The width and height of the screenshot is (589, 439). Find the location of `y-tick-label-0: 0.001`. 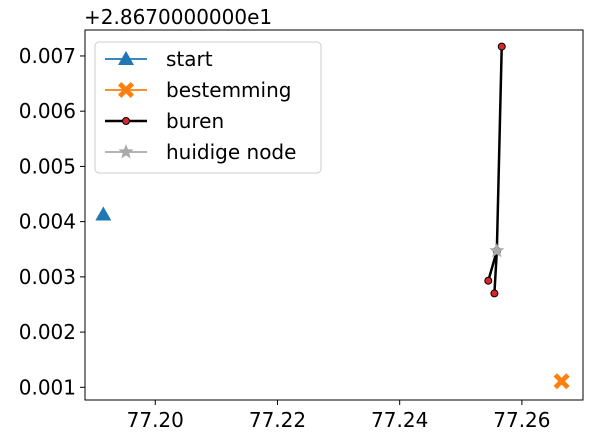

y-tick-label-0: 0.001 is located at coordinates (47, 387).